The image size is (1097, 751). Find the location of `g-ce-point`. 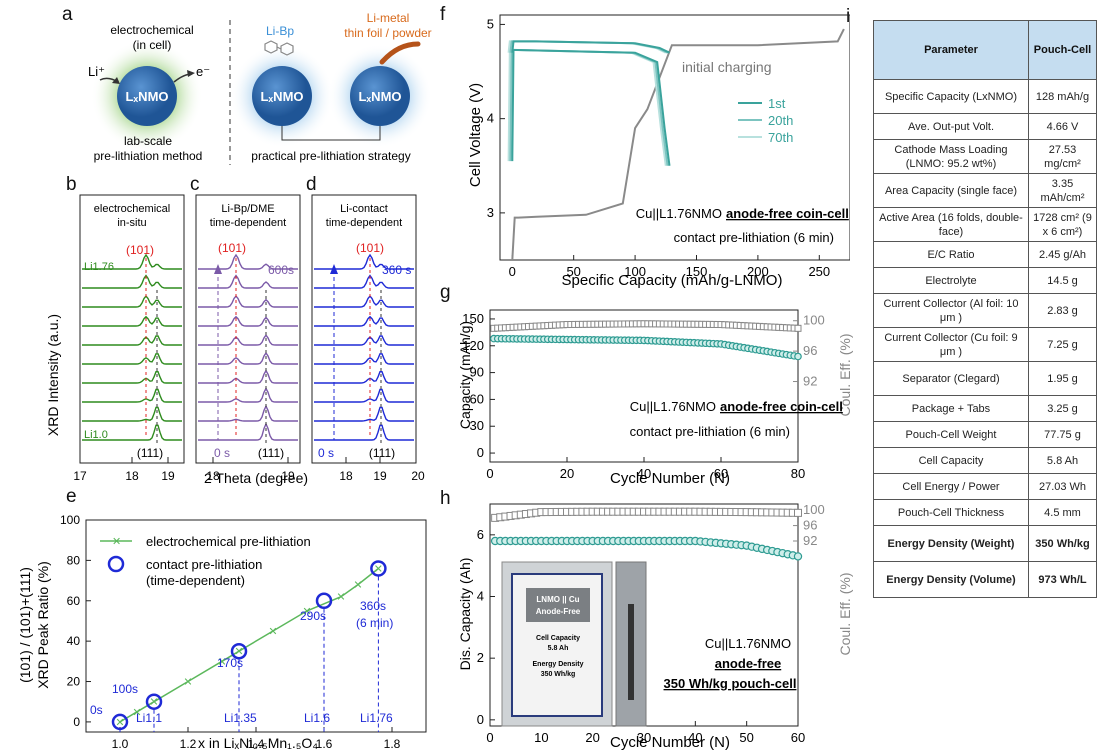

g-ce-point is located at coordinates (798, 328).